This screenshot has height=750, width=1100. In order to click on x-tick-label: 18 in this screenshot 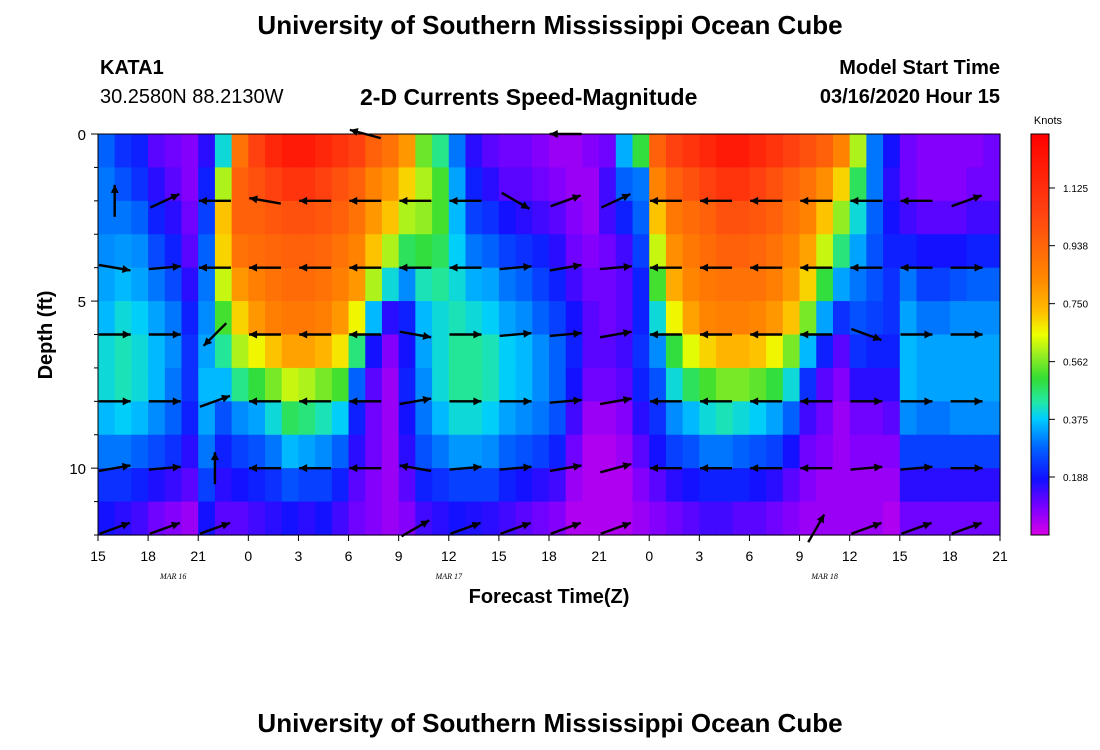, I will do `click(950, 556)`.